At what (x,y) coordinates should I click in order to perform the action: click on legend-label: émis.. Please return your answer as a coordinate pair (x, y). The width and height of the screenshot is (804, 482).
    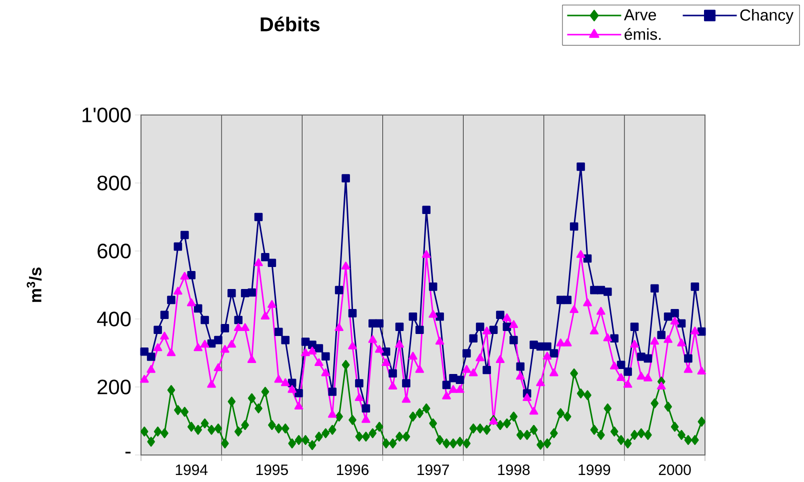
    Looking at the image, I should click on (642, 34).